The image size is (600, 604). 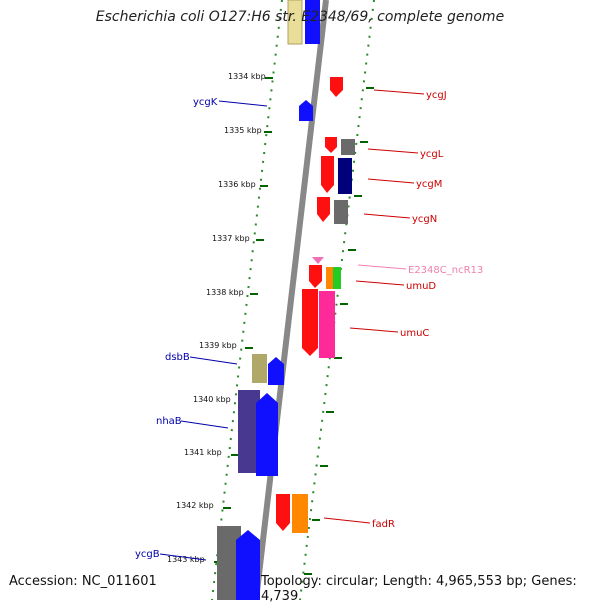 I want to click on tick-label: 1340 kbp, so click(x=212, y=399).